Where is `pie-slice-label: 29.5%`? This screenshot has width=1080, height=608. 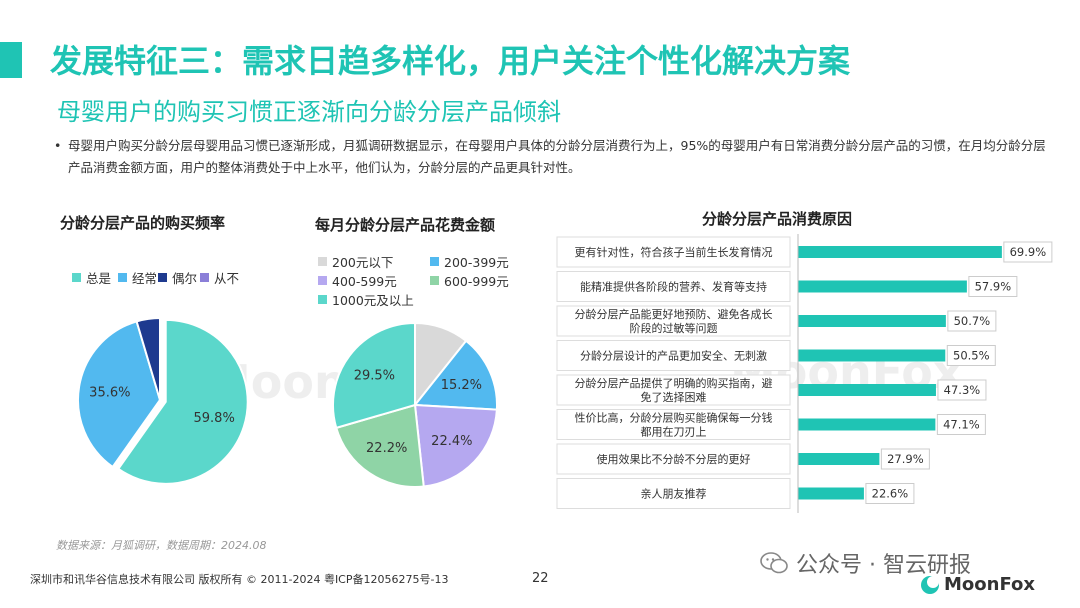
pie-slice-label: 29.5% is located at coordinates (374, 375).